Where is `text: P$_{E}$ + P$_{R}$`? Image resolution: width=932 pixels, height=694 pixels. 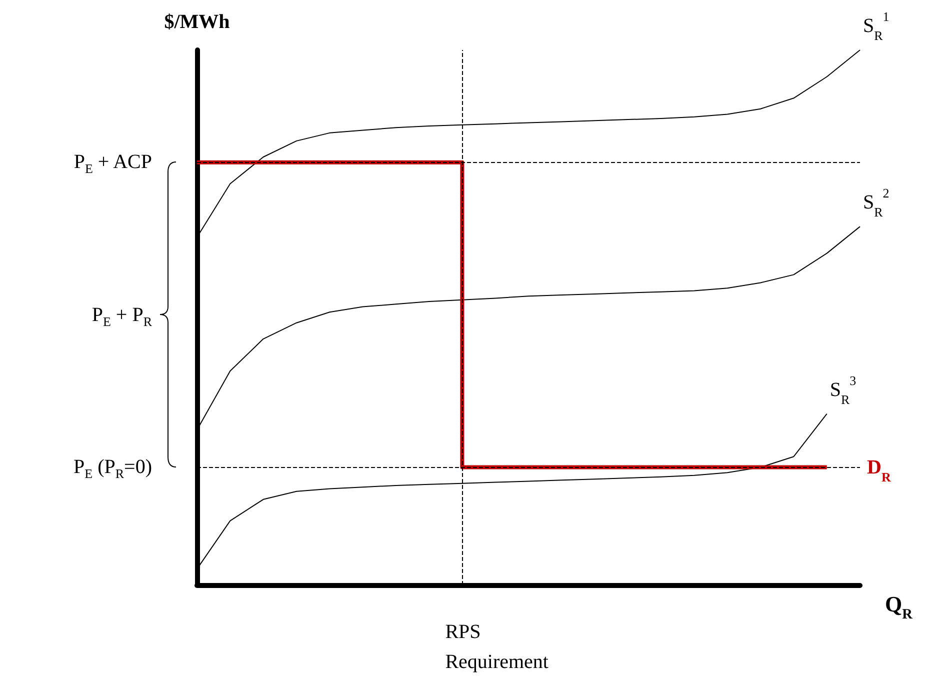 text: P$_{E}$ + P$_{R}$ is located at coordinates (122, 316).